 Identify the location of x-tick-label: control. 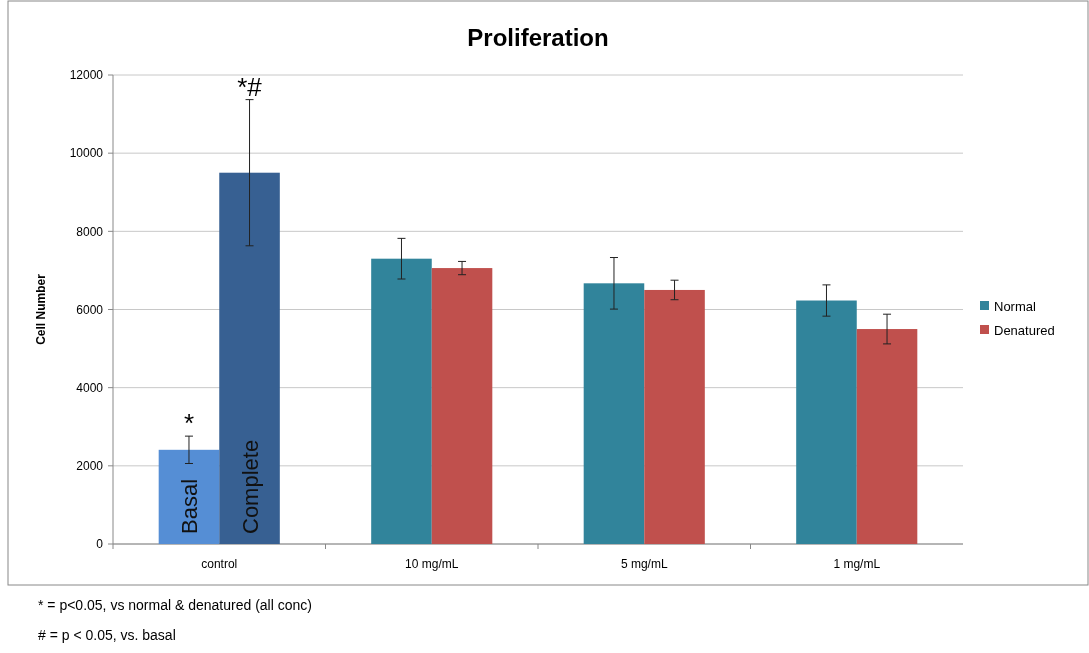
(219, 564).